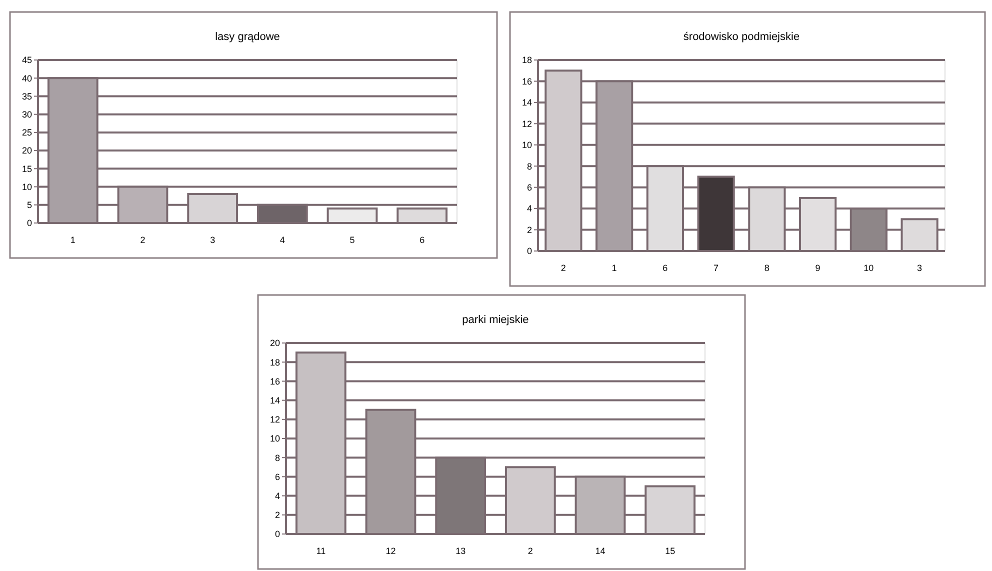  What do you see at coordinates (27, 169) in the screenshot?
I see `y-tick-label: 15` at bounding box center [27, 169].